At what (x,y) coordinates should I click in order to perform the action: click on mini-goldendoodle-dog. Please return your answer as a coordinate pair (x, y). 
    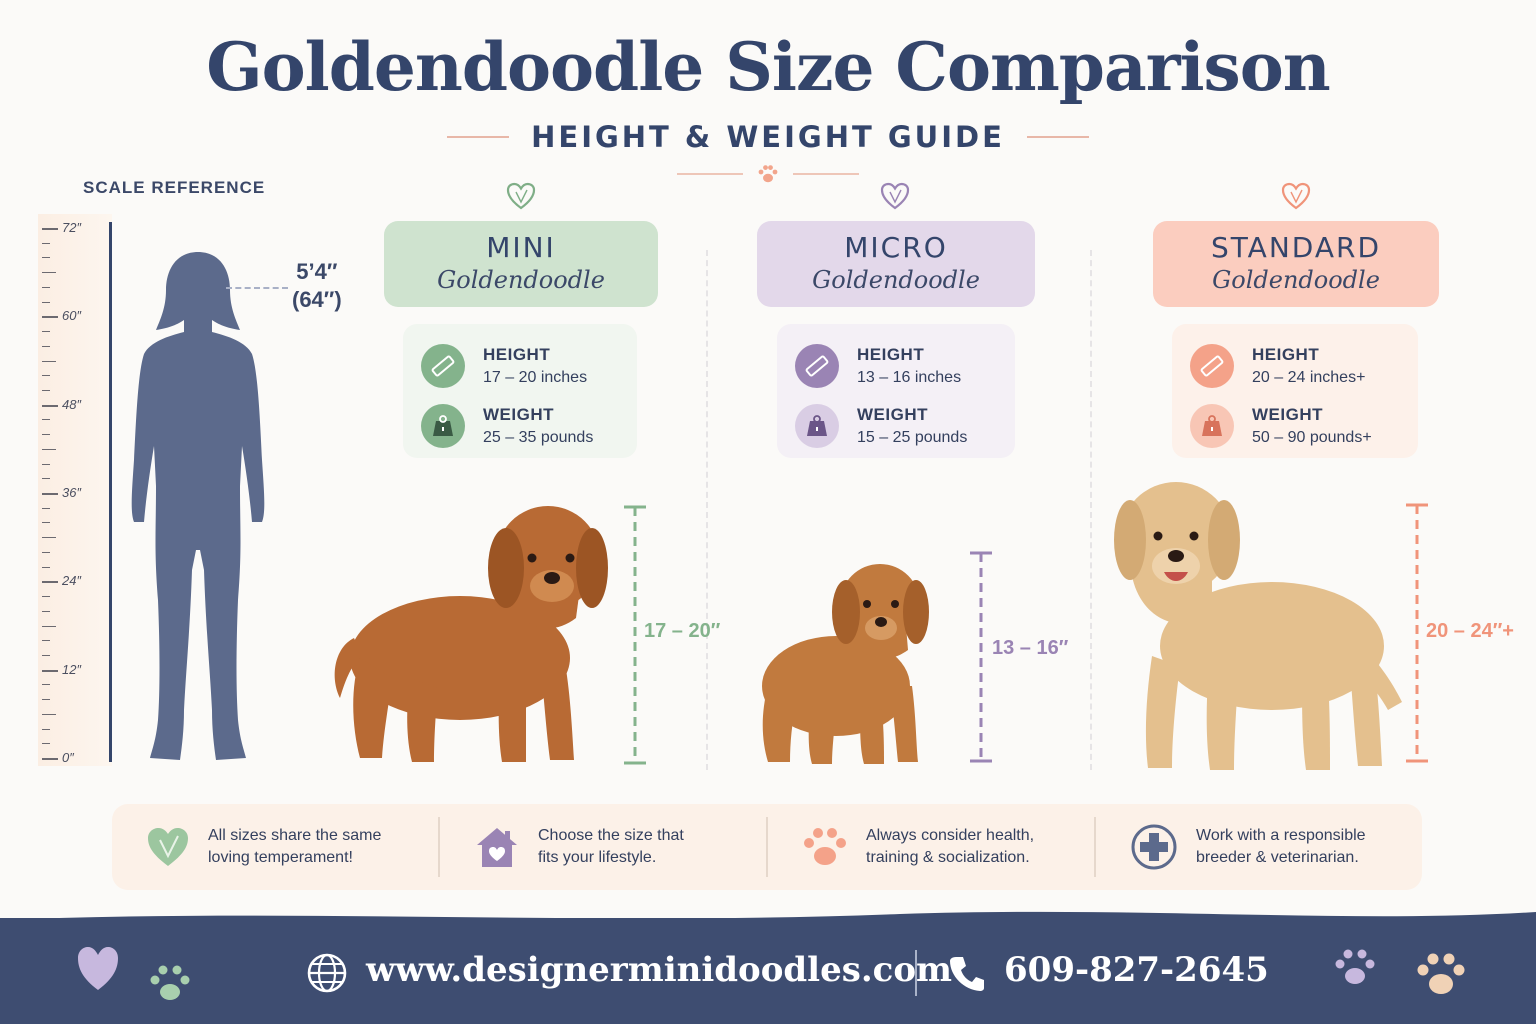
    Looking at the image, I should click on (471, 634).